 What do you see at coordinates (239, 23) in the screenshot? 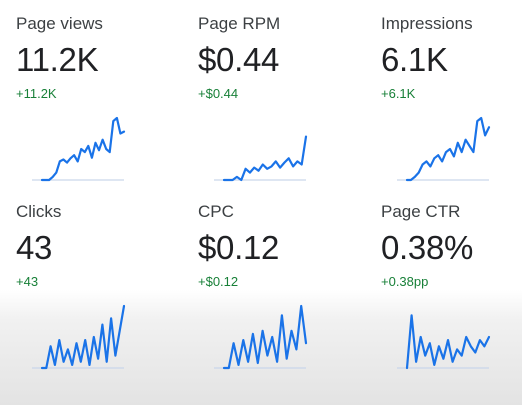
I see `metric-label: Page RPM` at bounding box center [239, 23].